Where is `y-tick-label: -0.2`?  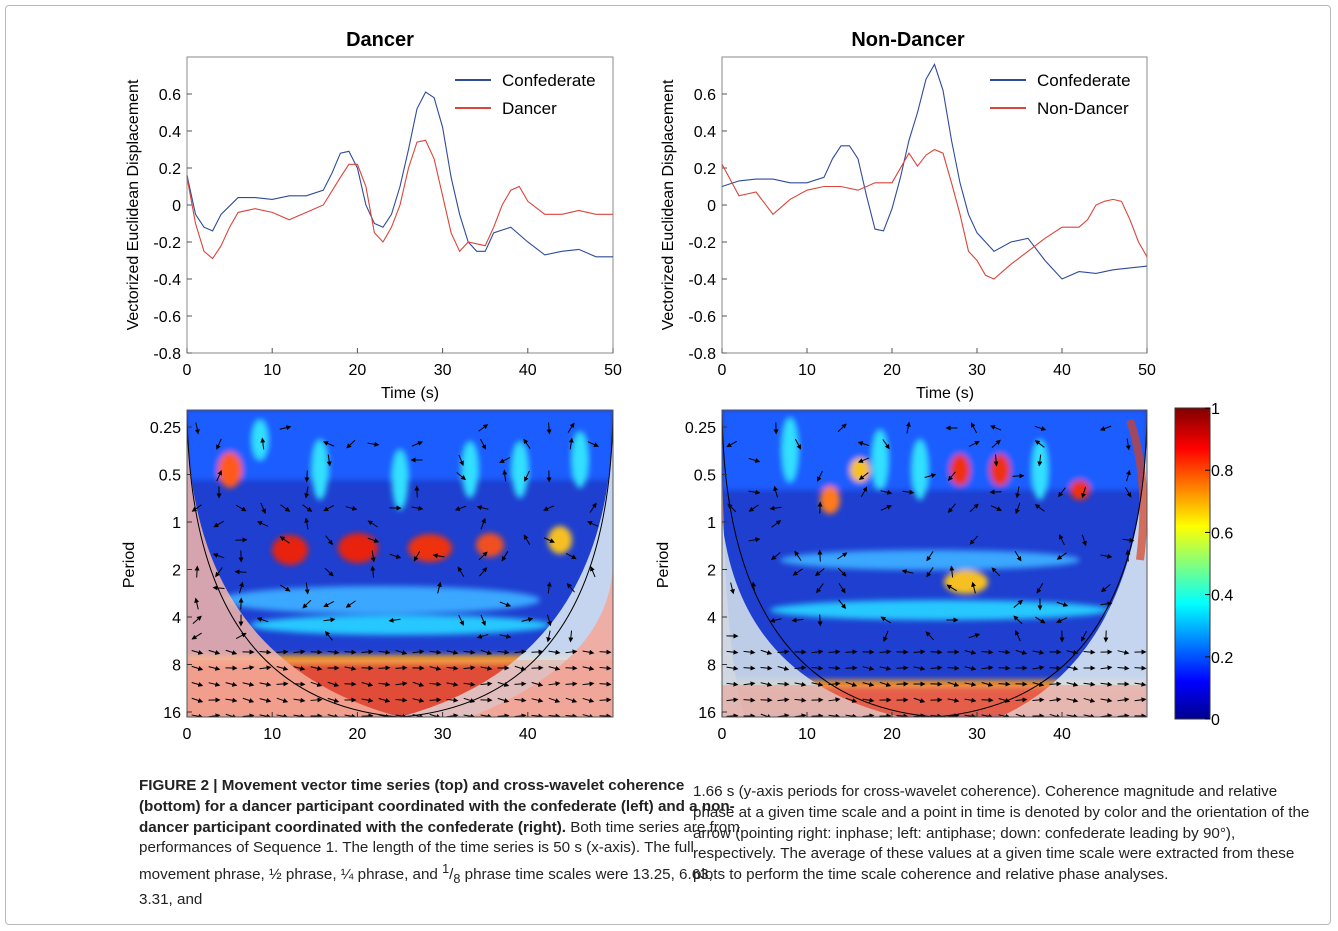
y-tick-label: -0.2 is located at coordinates (167, 243).